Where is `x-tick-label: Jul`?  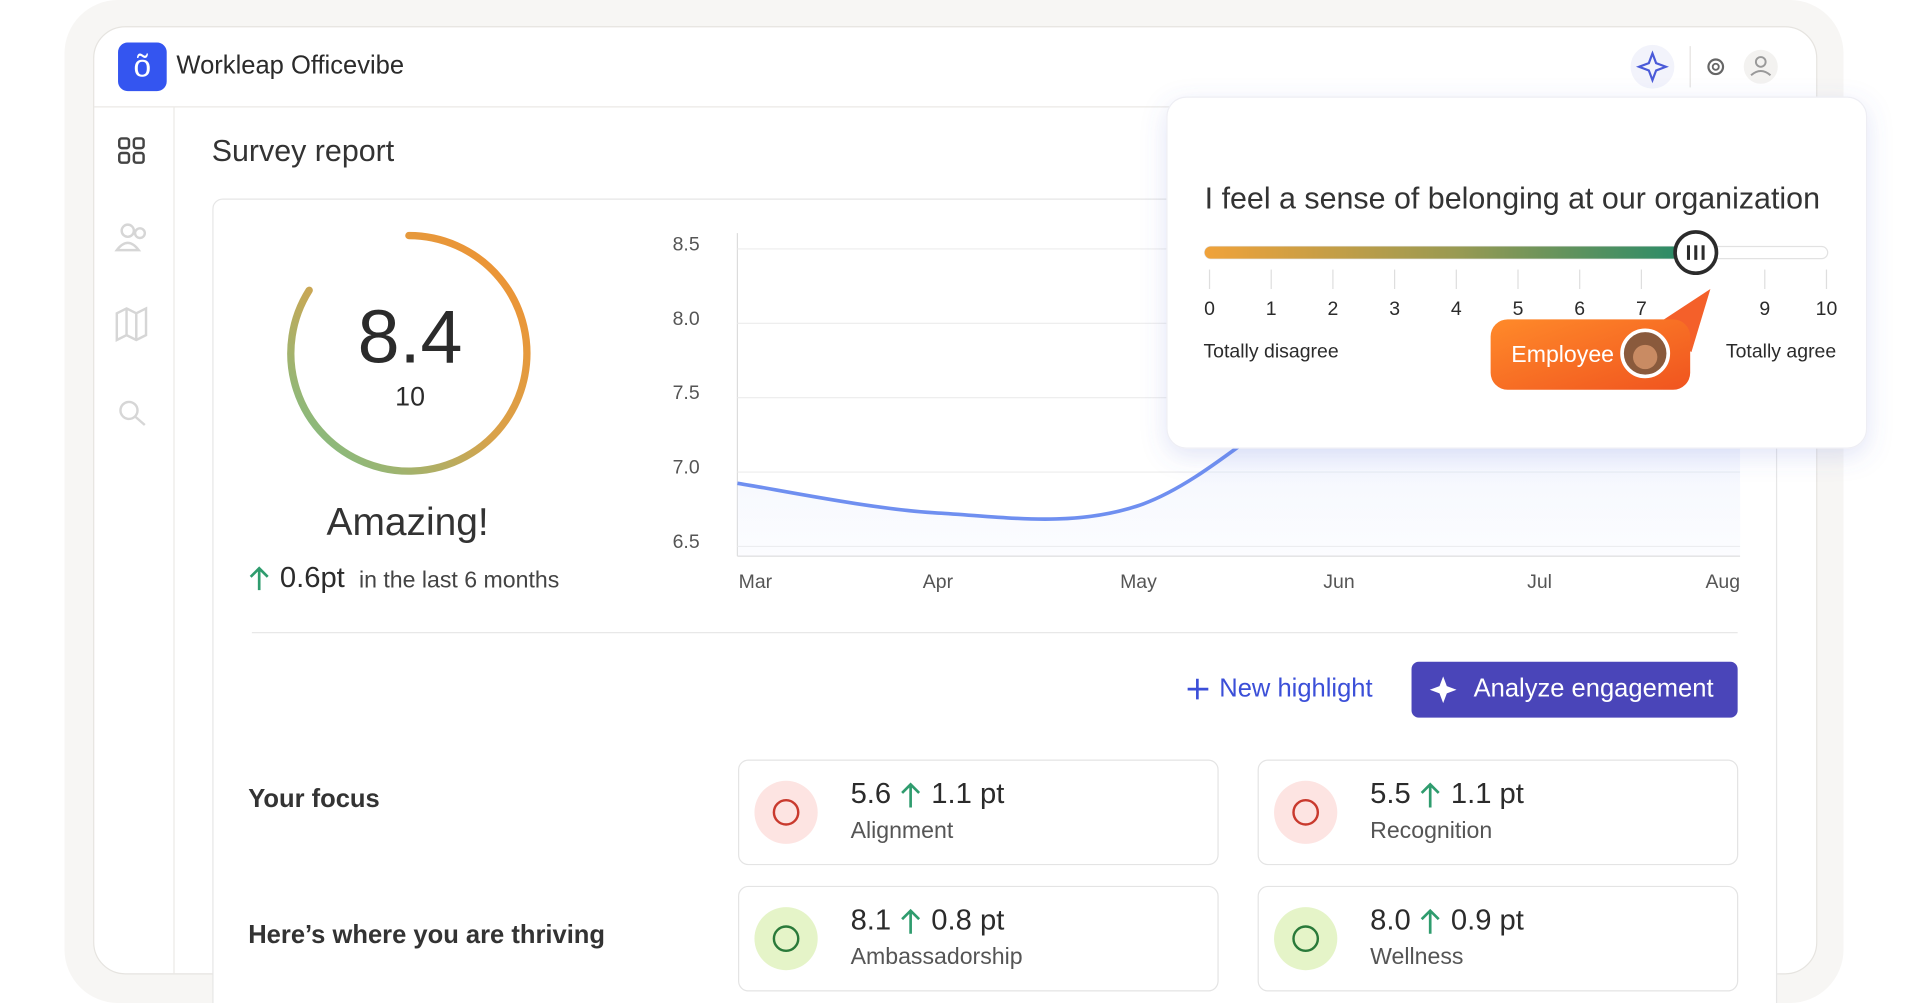
x-tick-label: Jul is located at coordinates (1539, 582).